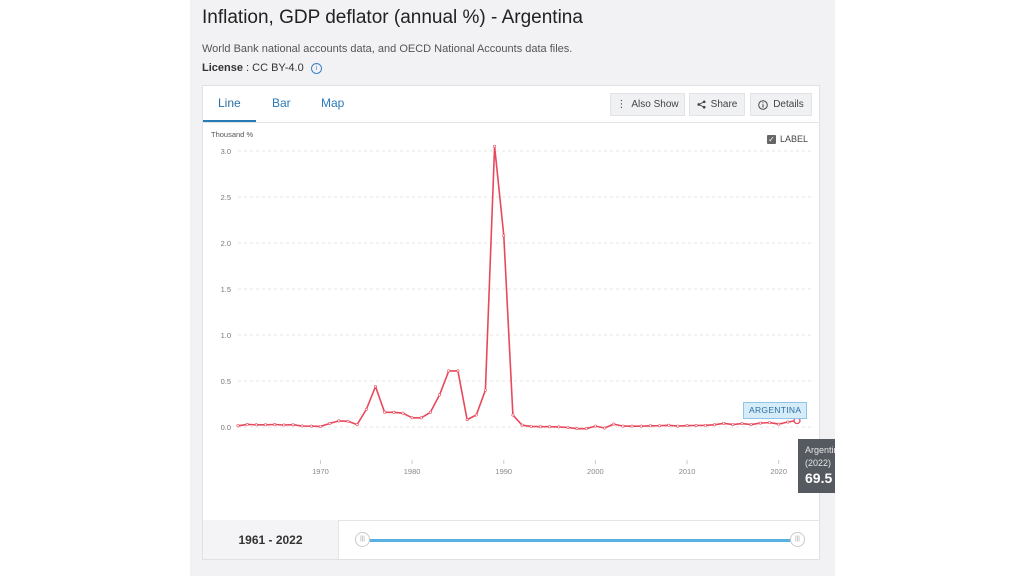  Describe the element at coordinates (226, 197) in the screenshot. I see `y-tick-label: 2.5` at that location.